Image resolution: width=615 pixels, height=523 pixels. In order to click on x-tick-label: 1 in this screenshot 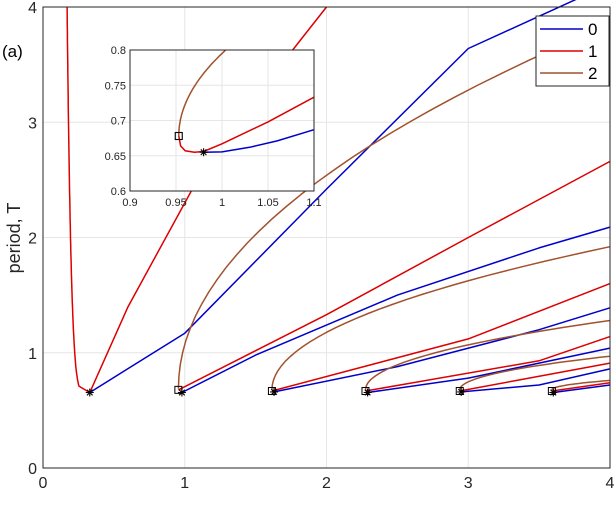, I will do `click(184, 483)`.